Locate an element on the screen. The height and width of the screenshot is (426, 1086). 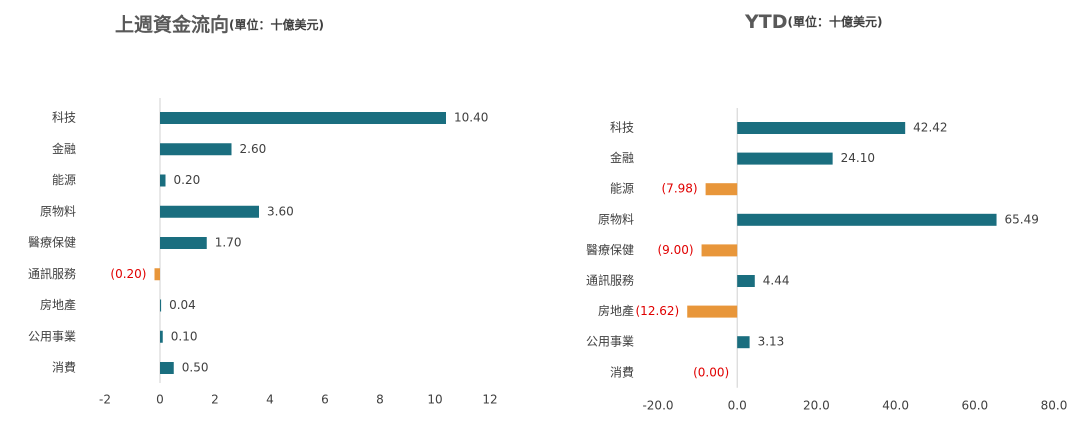
chart-title: YTD(單位：十億美元) is located at coordinates (813, 22).